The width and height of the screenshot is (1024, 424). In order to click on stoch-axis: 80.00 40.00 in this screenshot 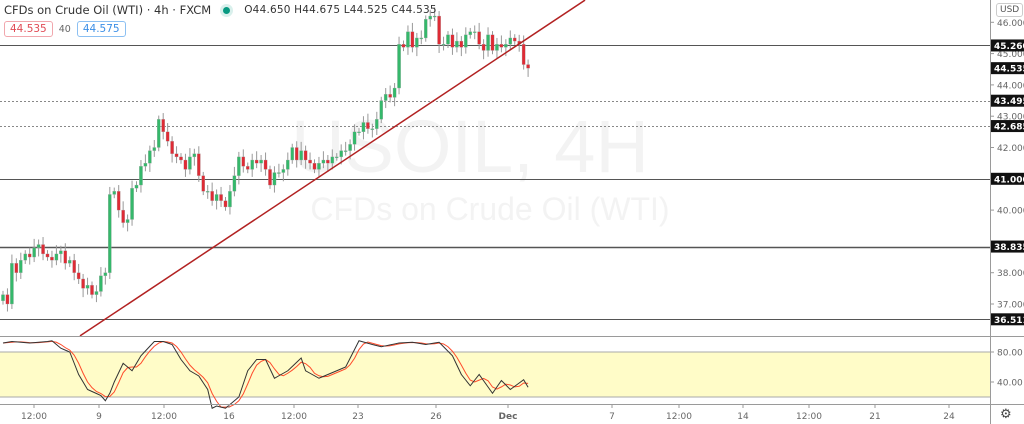, I will do `click(1006, 369)`.